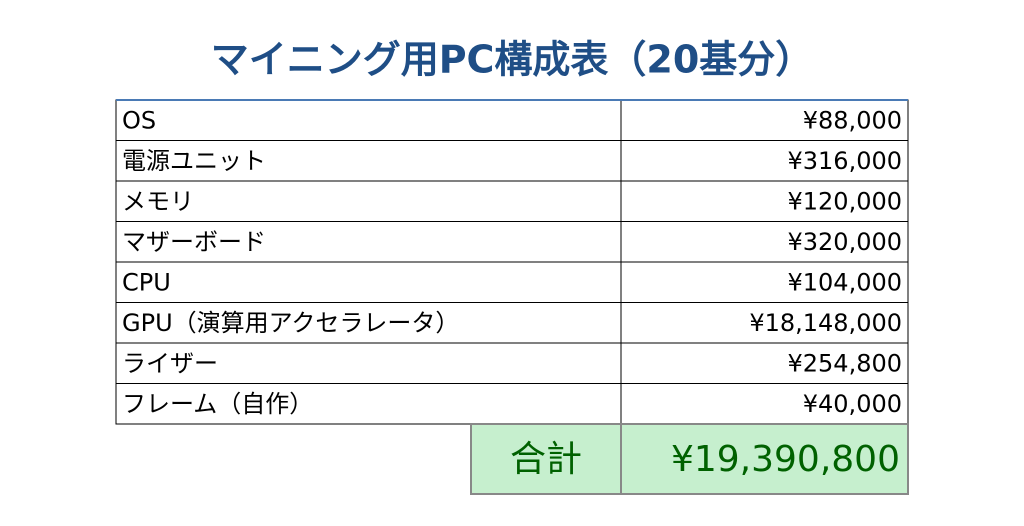 The image size is (1024, 526). What do you see at coordinates (512, 60) in the screenshot?
I see `title: マイニング用PC構成表（20基分）` at bounding box center [512, 60].